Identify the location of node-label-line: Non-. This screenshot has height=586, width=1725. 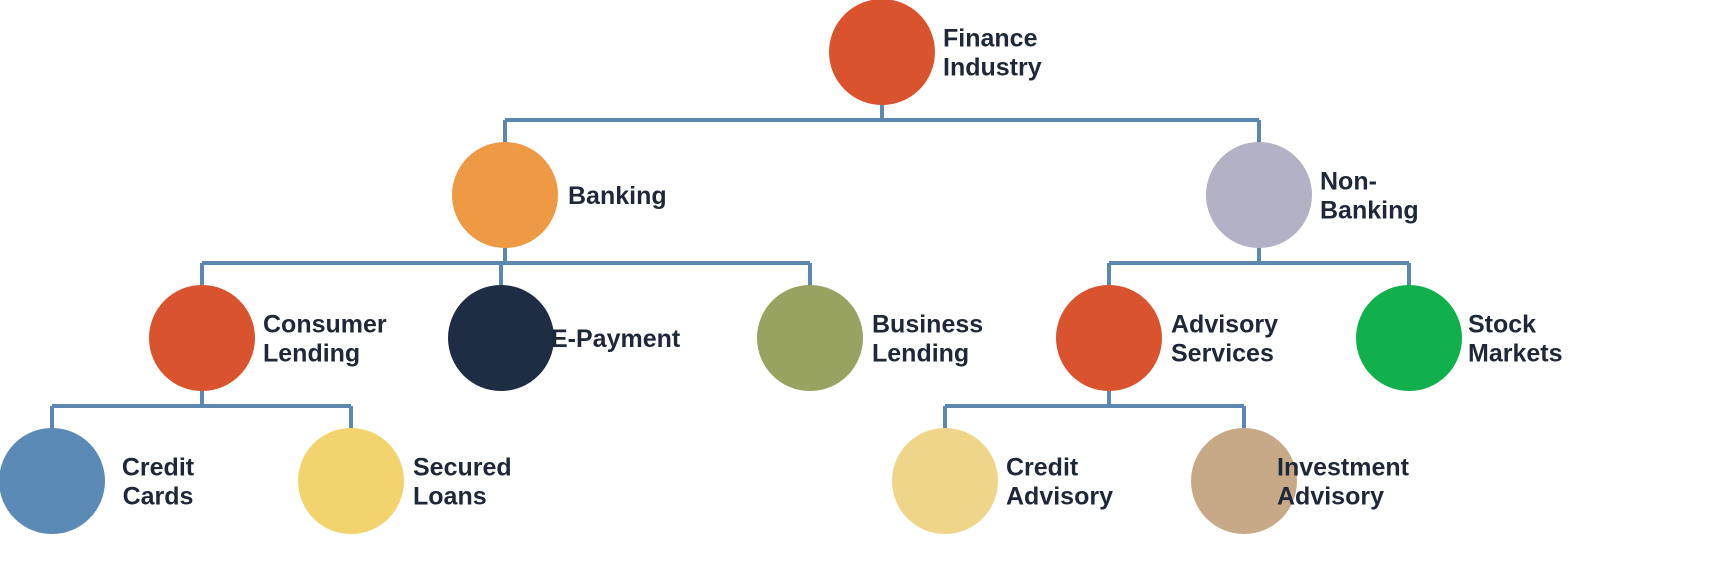
(1348, 182).